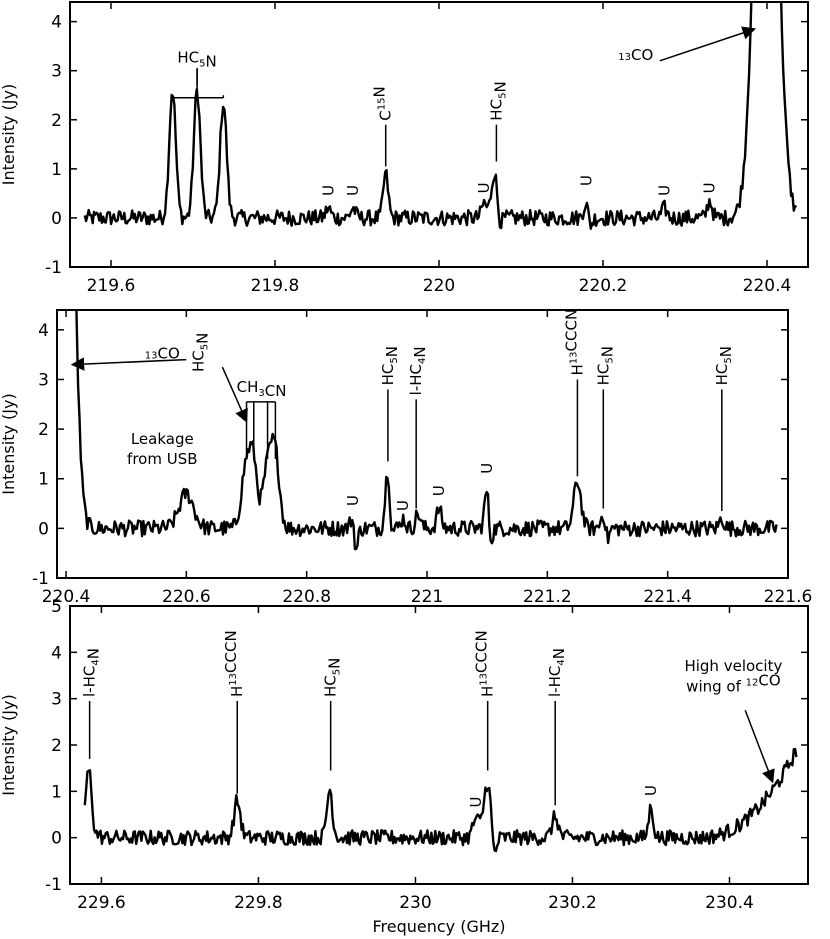  I want to click on x-tick-label: 221.6, so click(788, 597).